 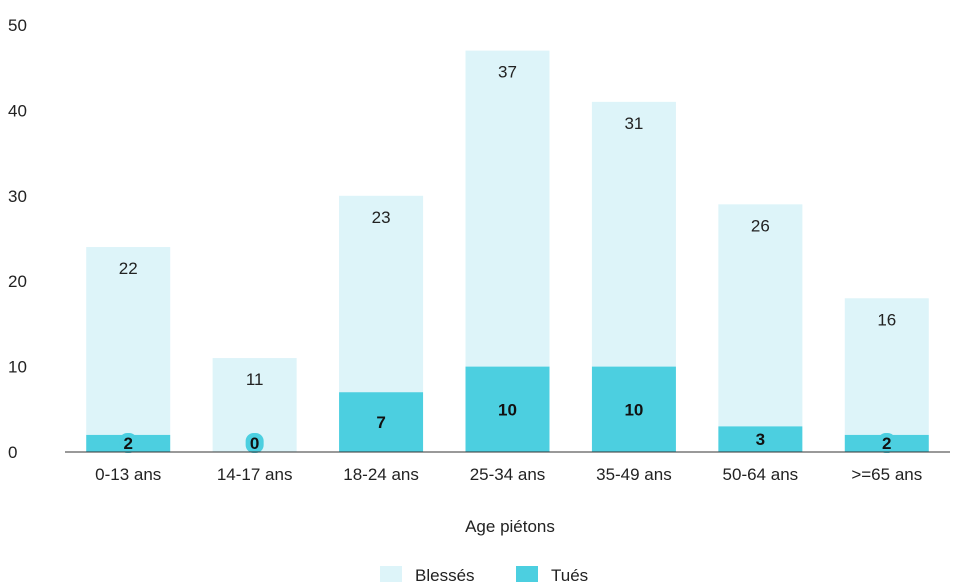 I want to click on data-label-tues: 3, so click(x=760, y=439).